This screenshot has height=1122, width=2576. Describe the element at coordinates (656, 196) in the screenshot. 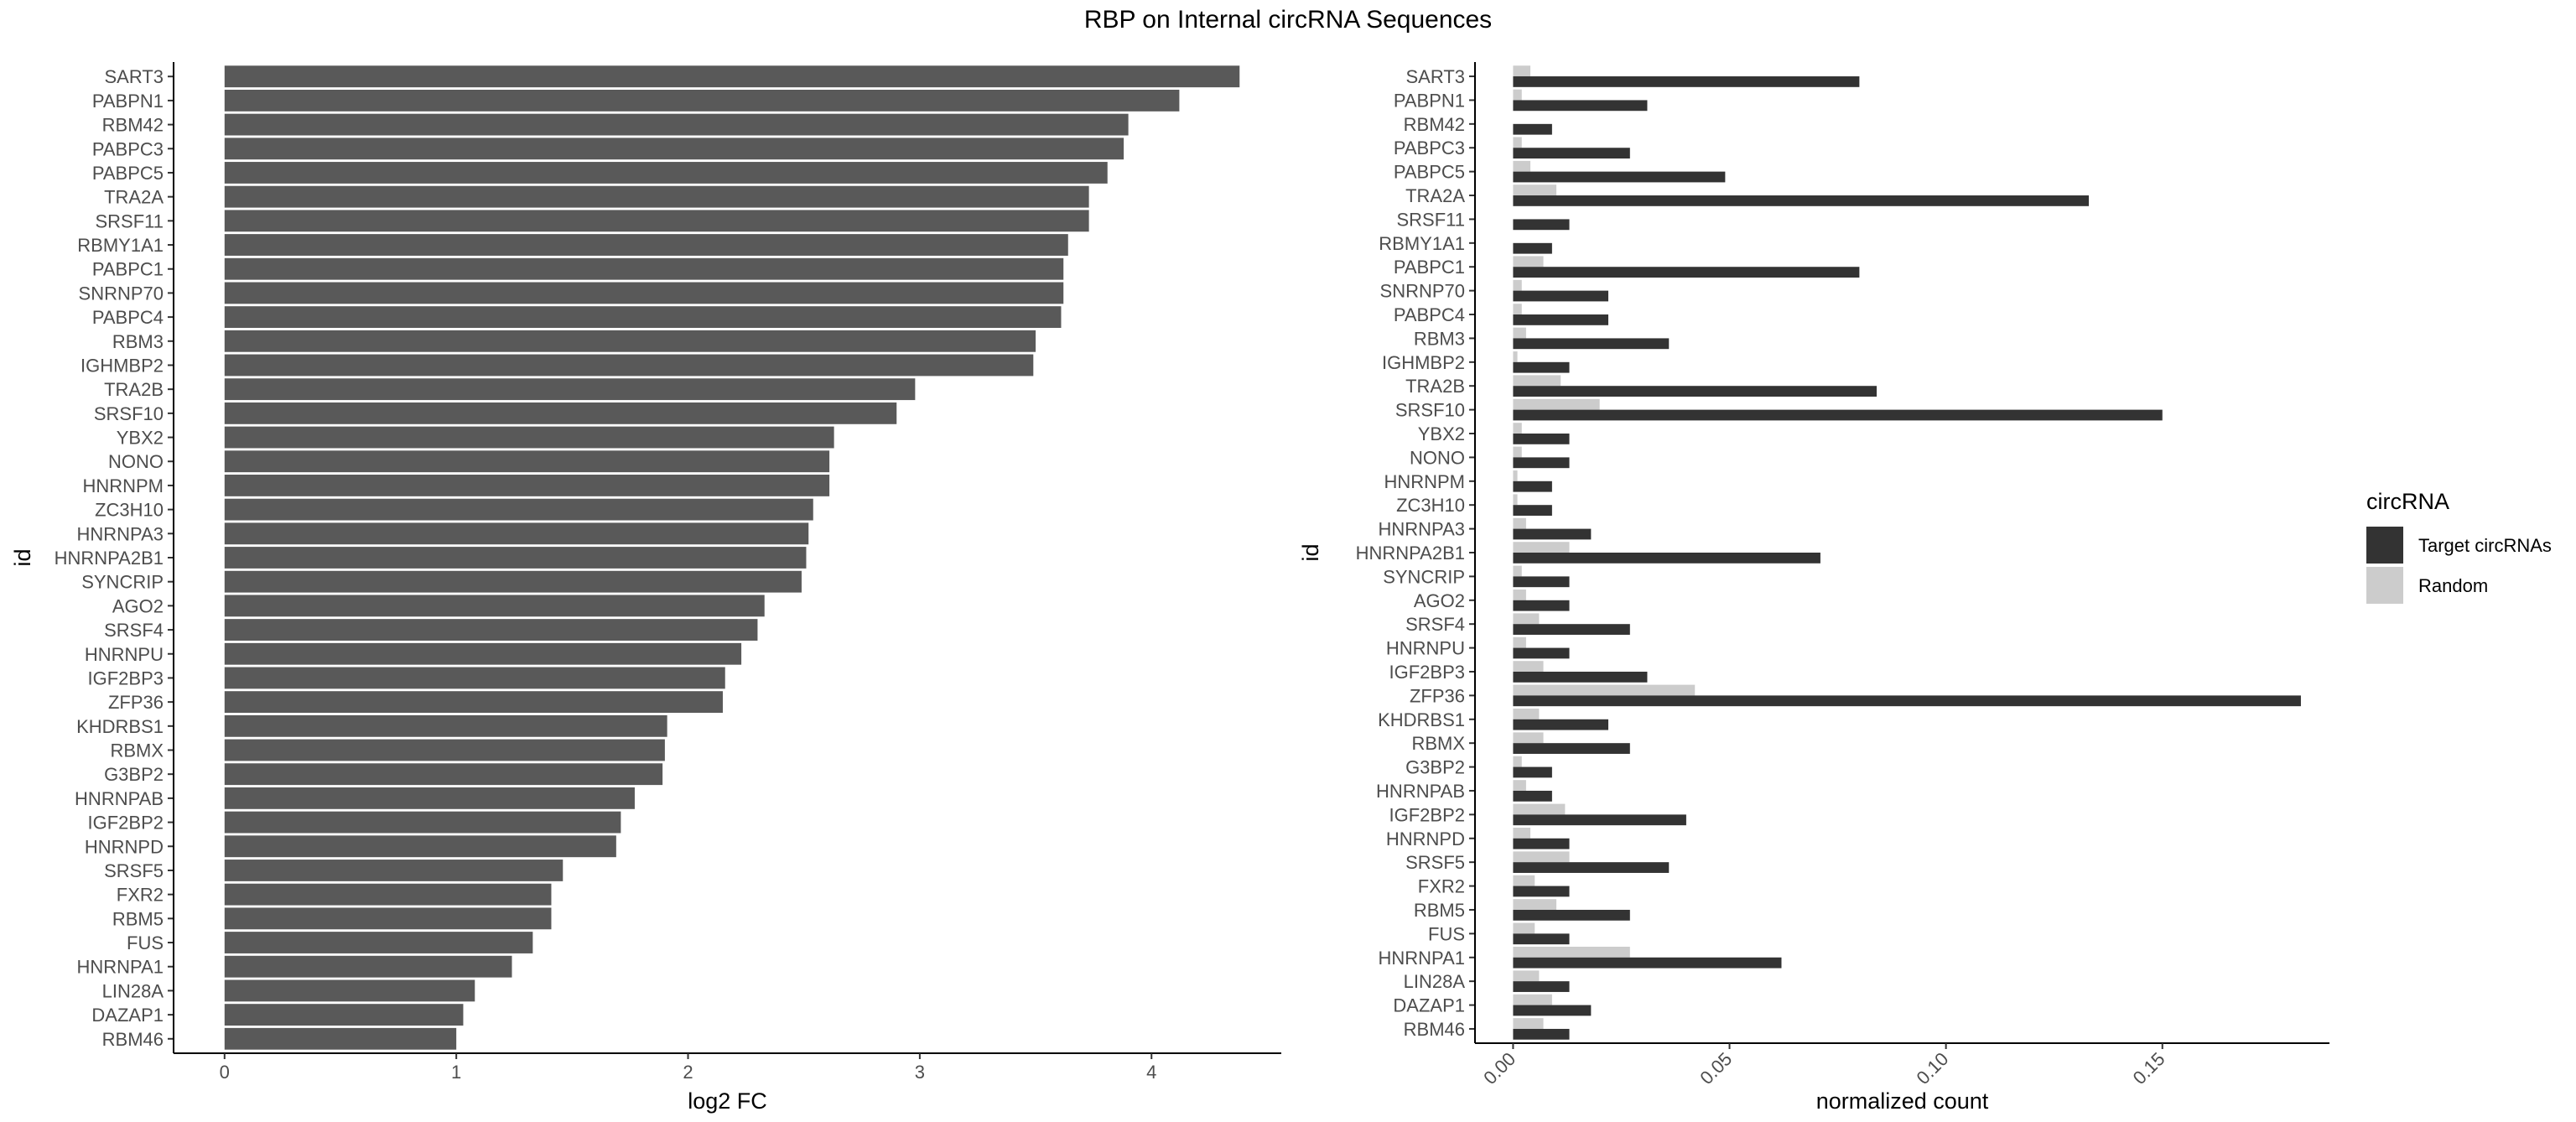

I see `bar-tra2a` at that location.